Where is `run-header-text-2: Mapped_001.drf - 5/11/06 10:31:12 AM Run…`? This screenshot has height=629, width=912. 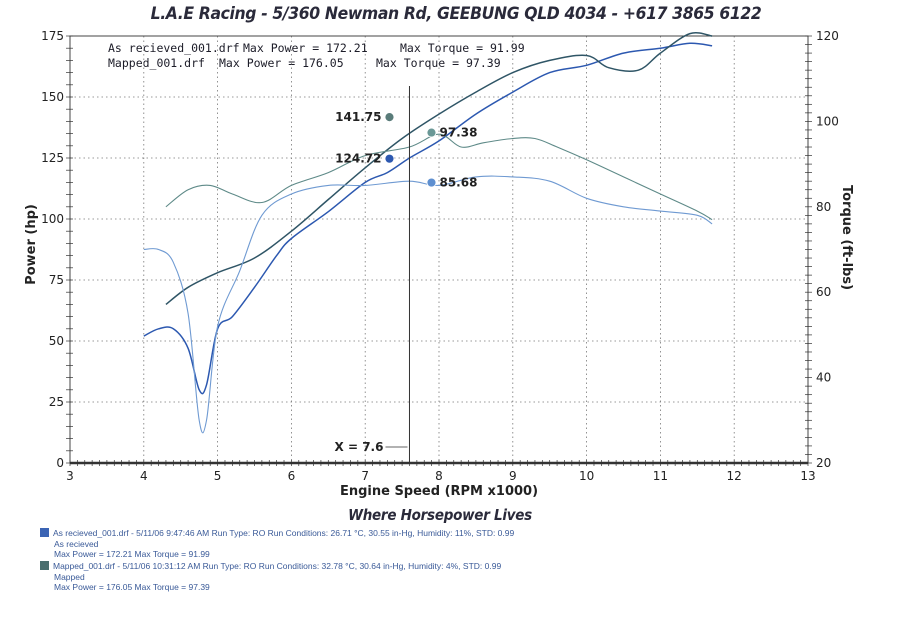 run-header-text-2: Mapped_001.drf - 5/11/06 10:31:12 AM Run… is located at coordinates (277, 566).